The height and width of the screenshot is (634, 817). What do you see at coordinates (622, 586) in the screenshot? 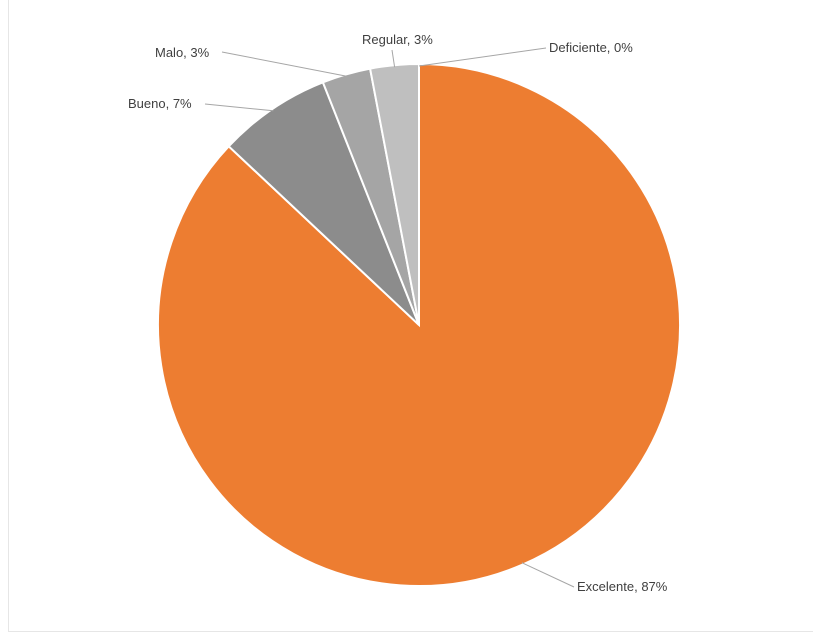
I see `data-label-excelente: Excelente, 87%` at bounding box center [622, 586].